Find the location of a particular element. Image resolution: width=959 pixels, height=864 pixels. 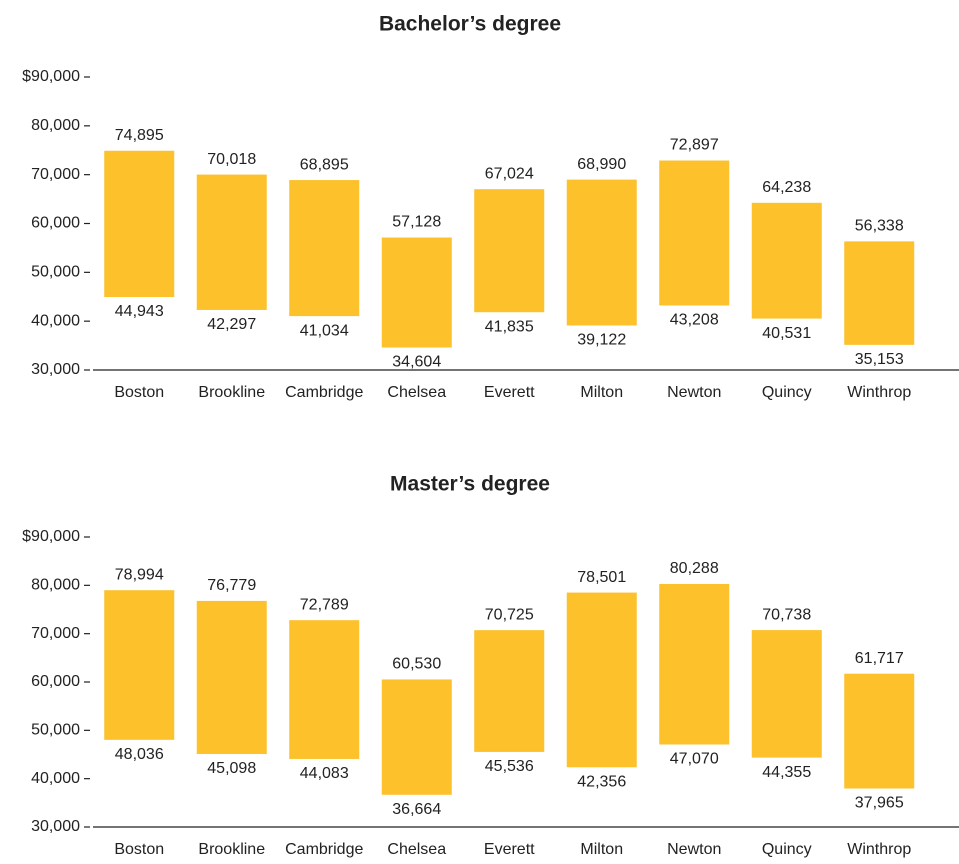

value-label: 67,024 is located at coordinates (509, 173).